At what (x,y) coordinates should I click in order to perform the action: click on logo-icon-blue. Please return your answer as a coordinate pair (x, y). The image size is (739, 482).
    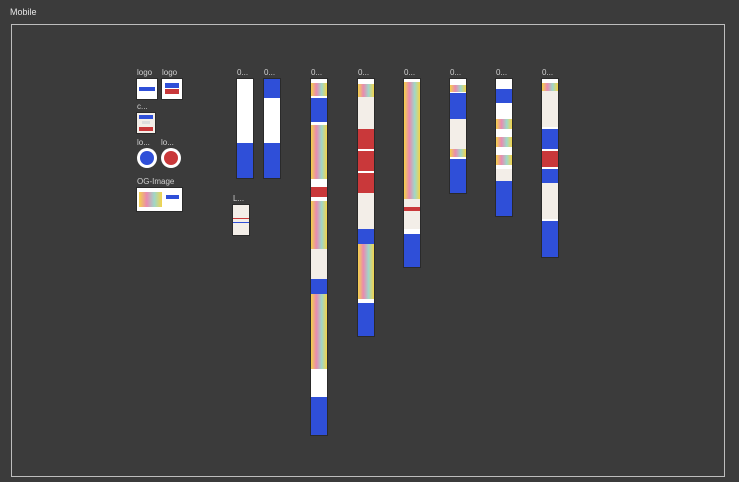
    Looking at the image, I should click on (147, 158).